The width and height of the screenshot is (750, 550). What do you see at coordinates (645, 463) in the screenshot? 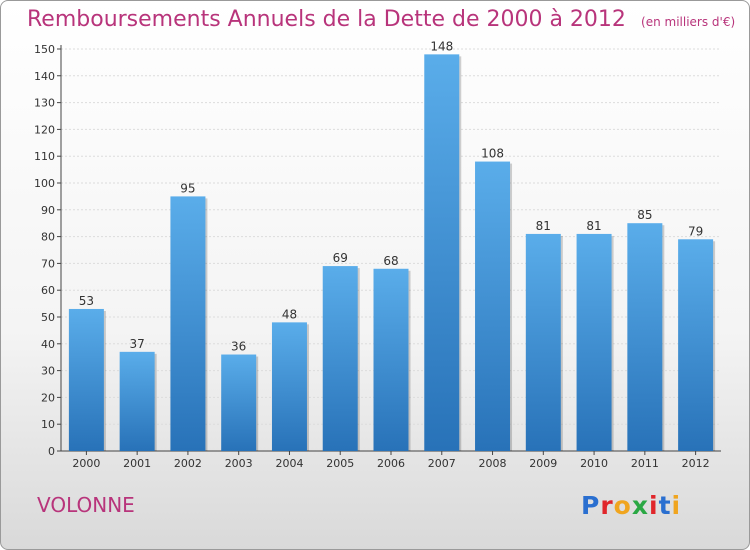
I see `x-tick-label: 2011` at bounding box center [645, 463].